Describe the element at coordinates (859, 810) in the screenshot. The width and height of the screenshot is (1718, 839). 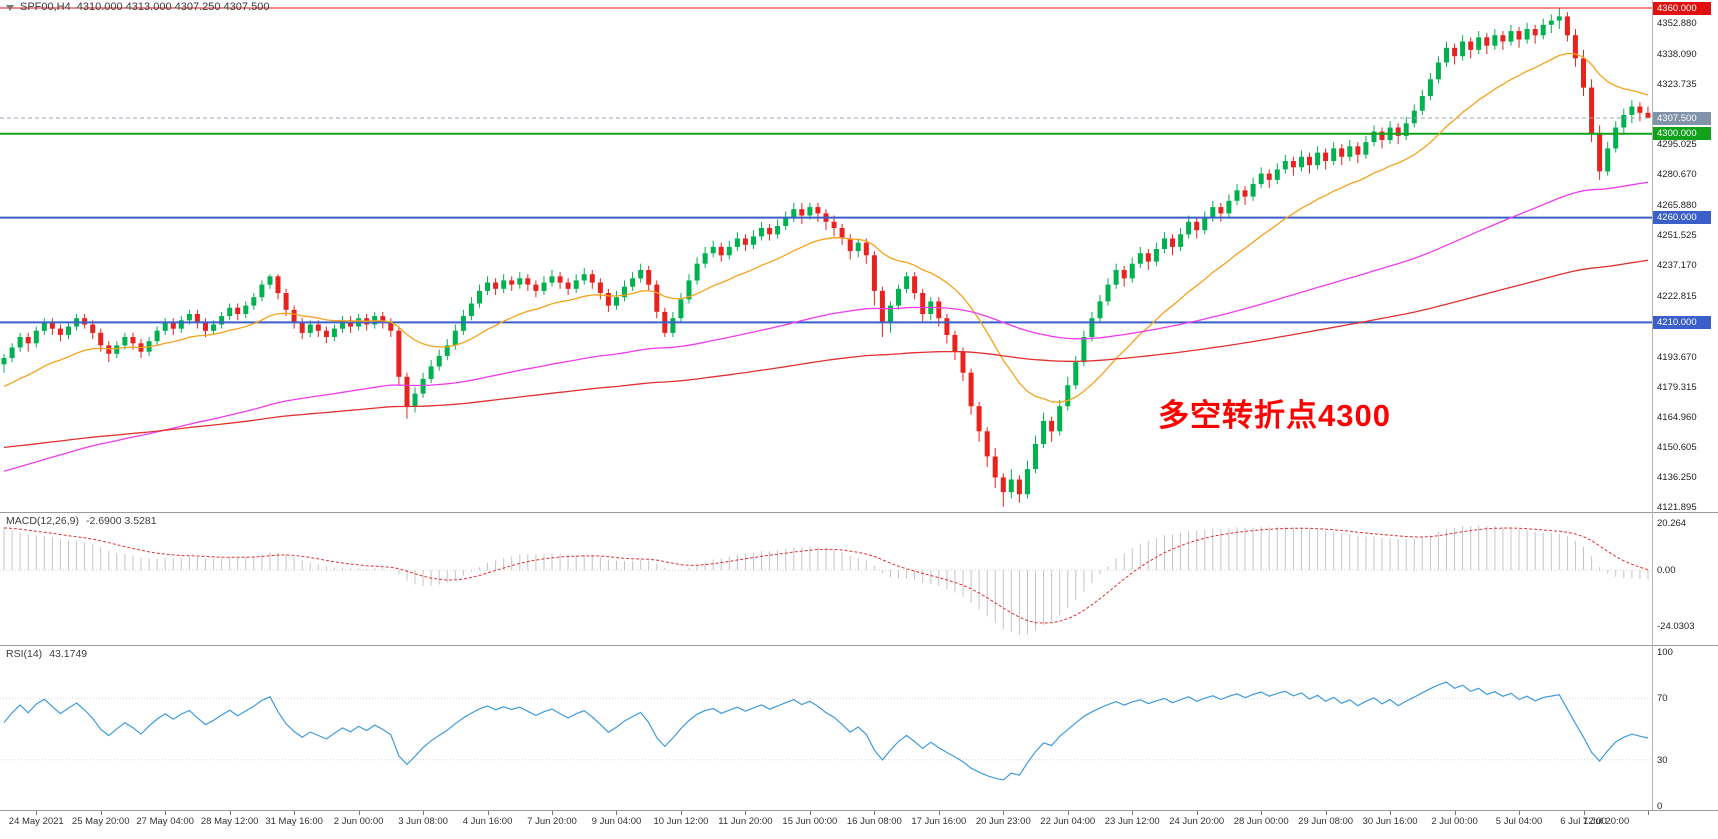
I see `panel-separator-timeaxis` at that location.